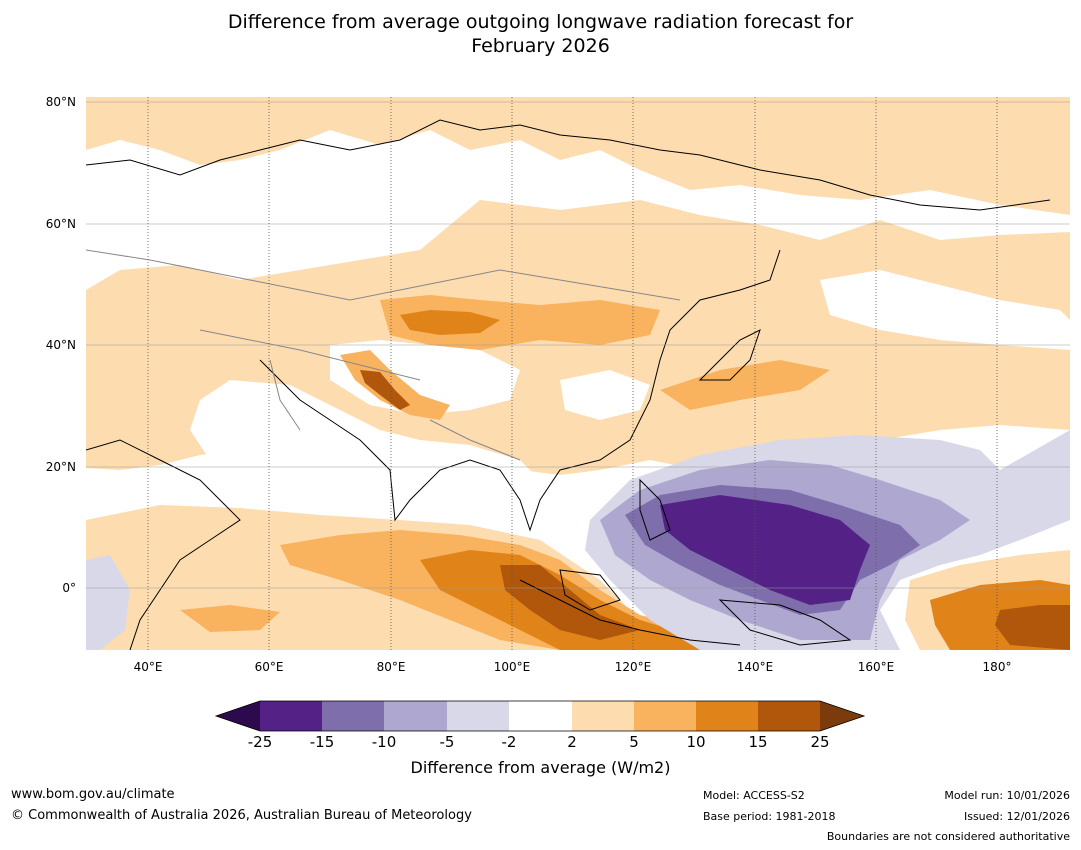 The image size is (1081, 850). I want to click on colorbar-tick: -2, so click(509, 742).